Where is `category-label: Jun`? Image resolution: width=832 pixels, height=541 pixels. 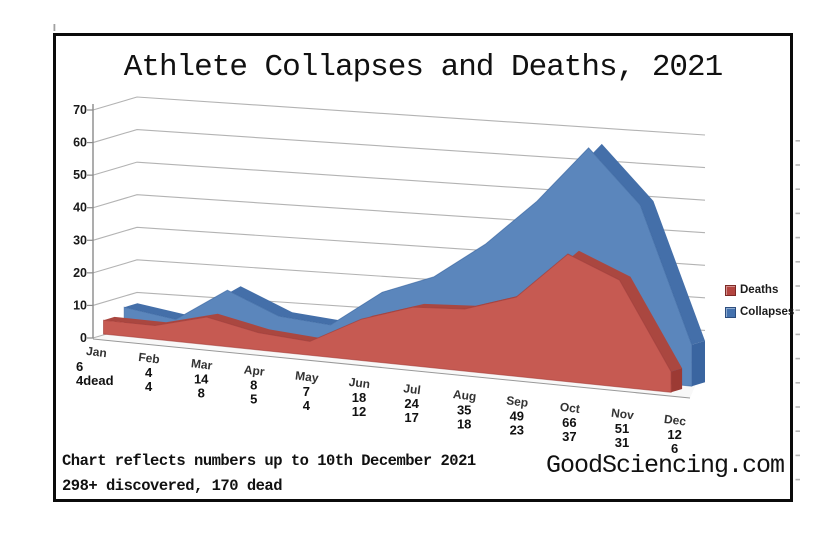 category-label: Jun is located at coordinates (359, 383).